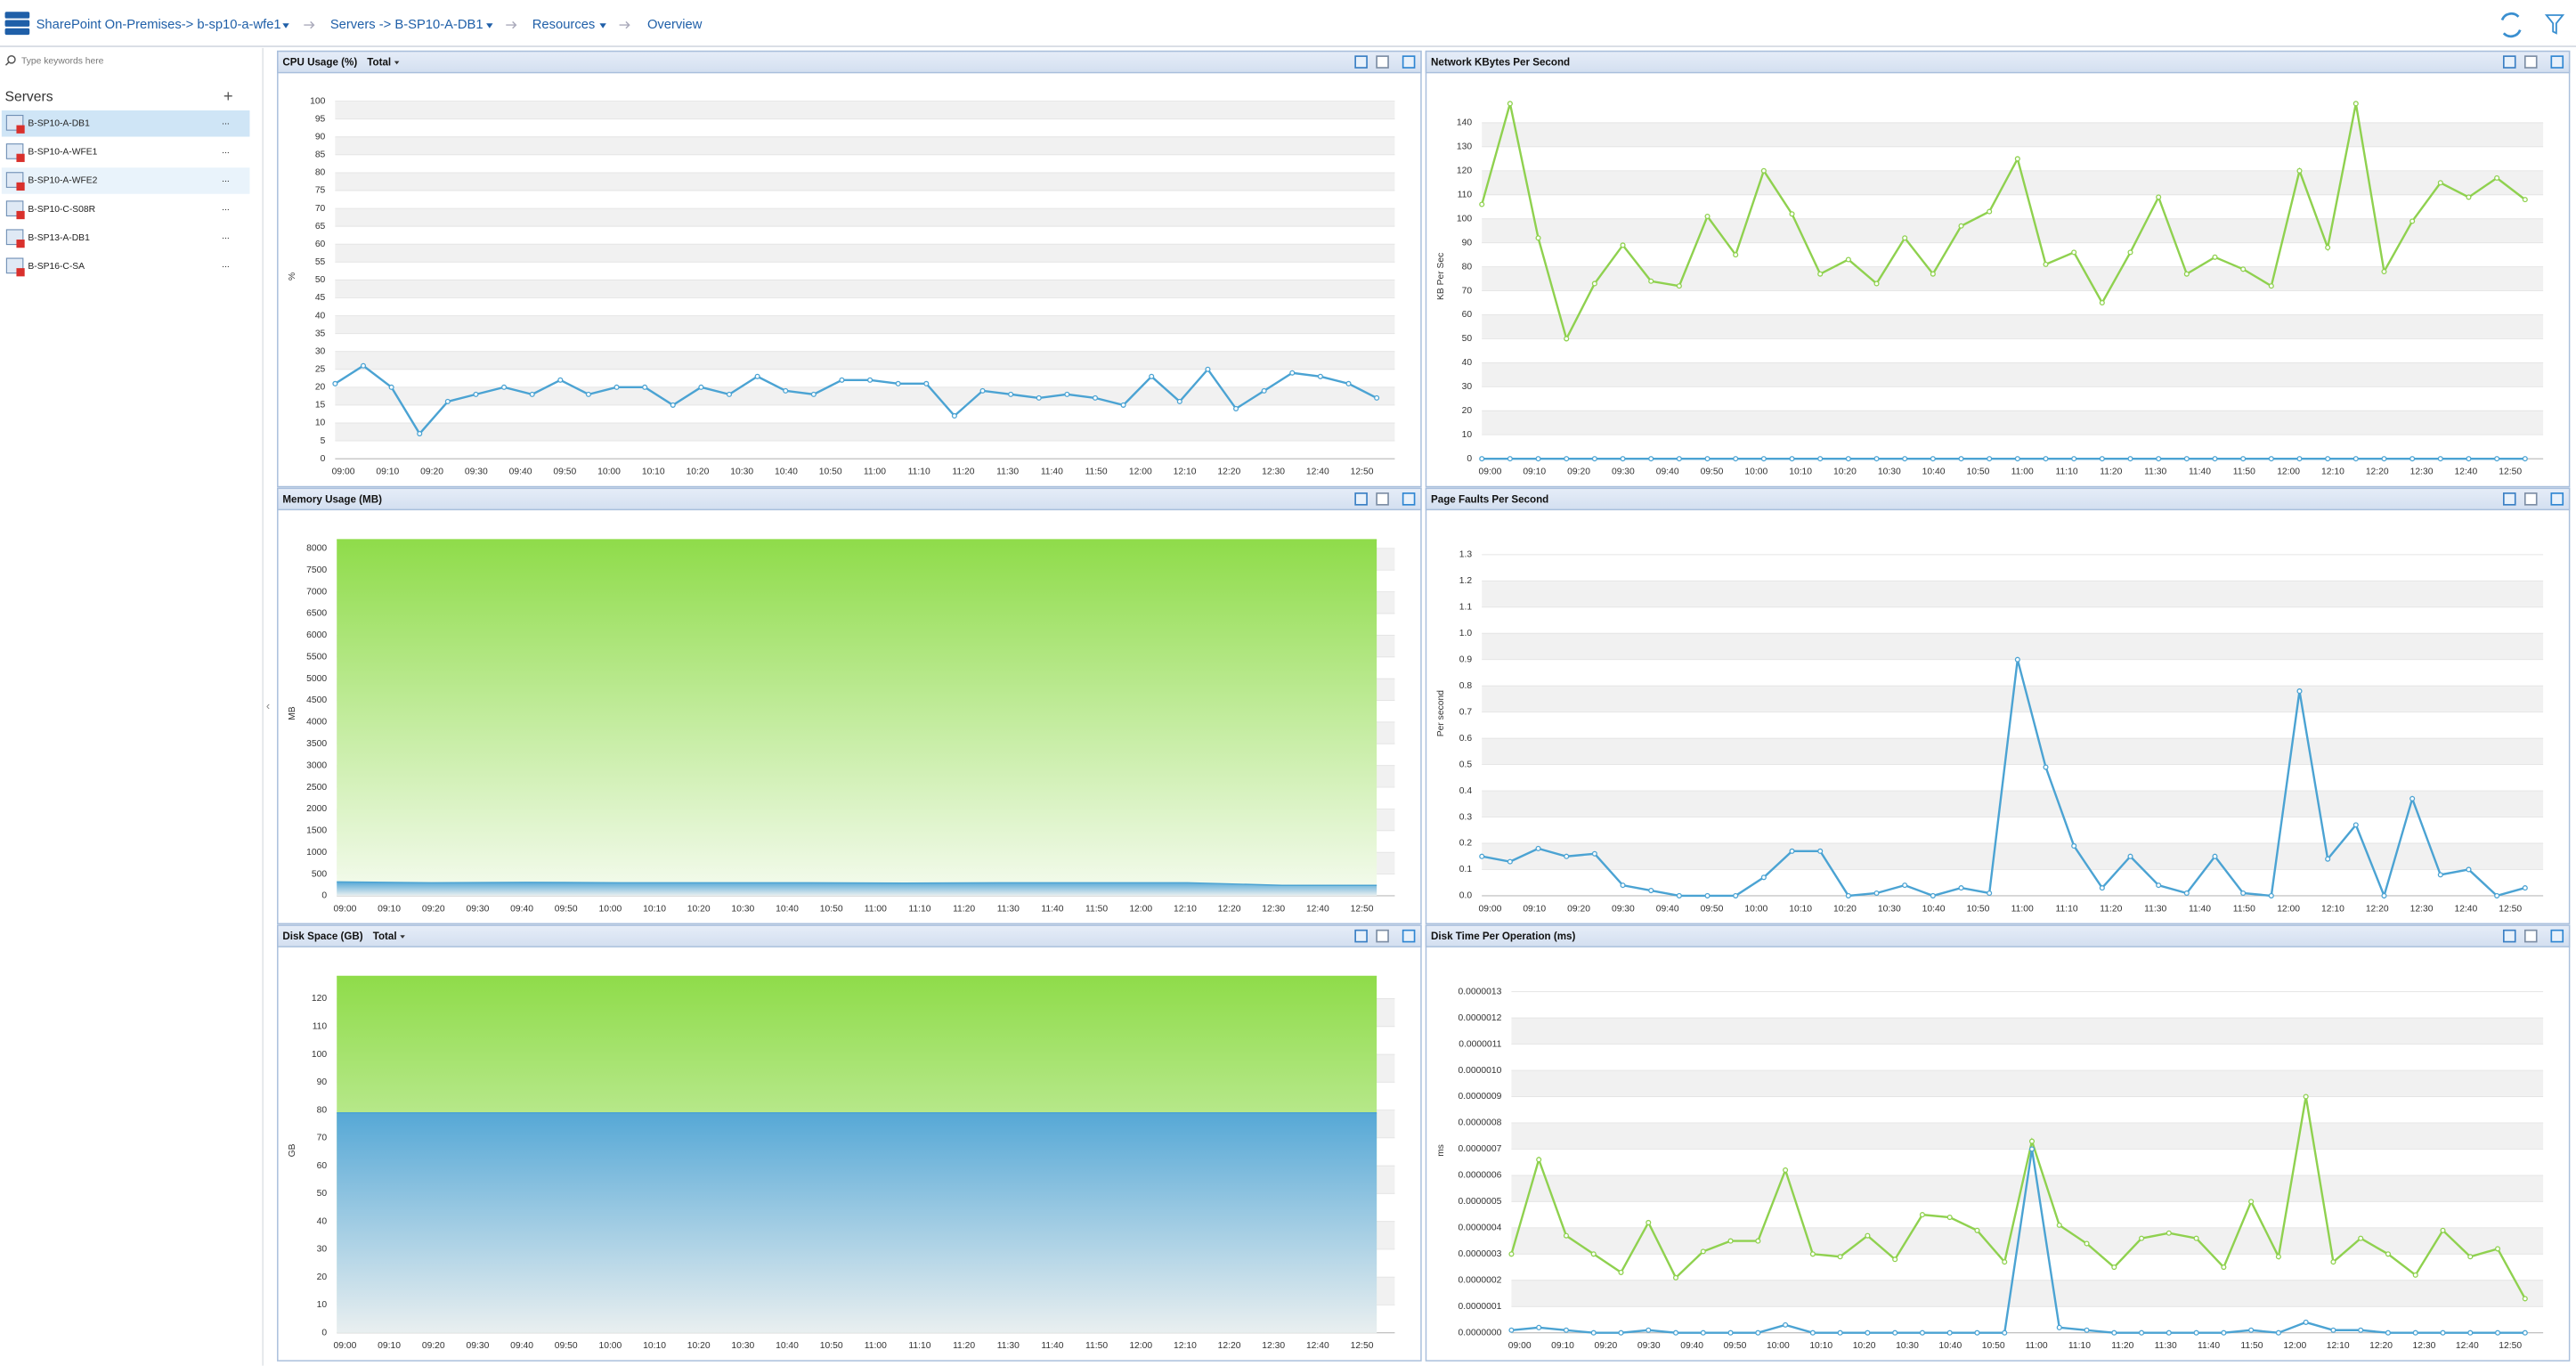  Describe the element at coordinates (1520, 1346) in the screenshot. I see `x-tick-label: 09:00` at that location.